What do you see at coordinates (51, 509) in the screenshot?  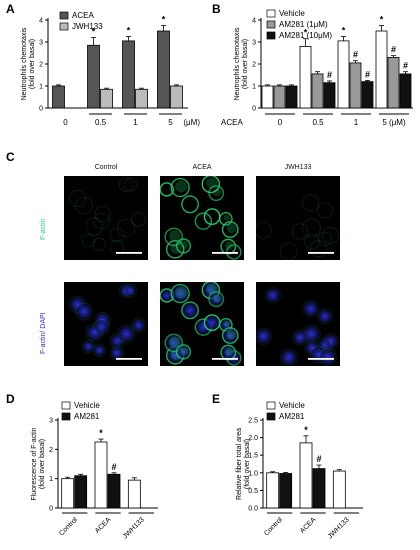 I see `y-tick-label: 0` at bounding box center [51, 509].